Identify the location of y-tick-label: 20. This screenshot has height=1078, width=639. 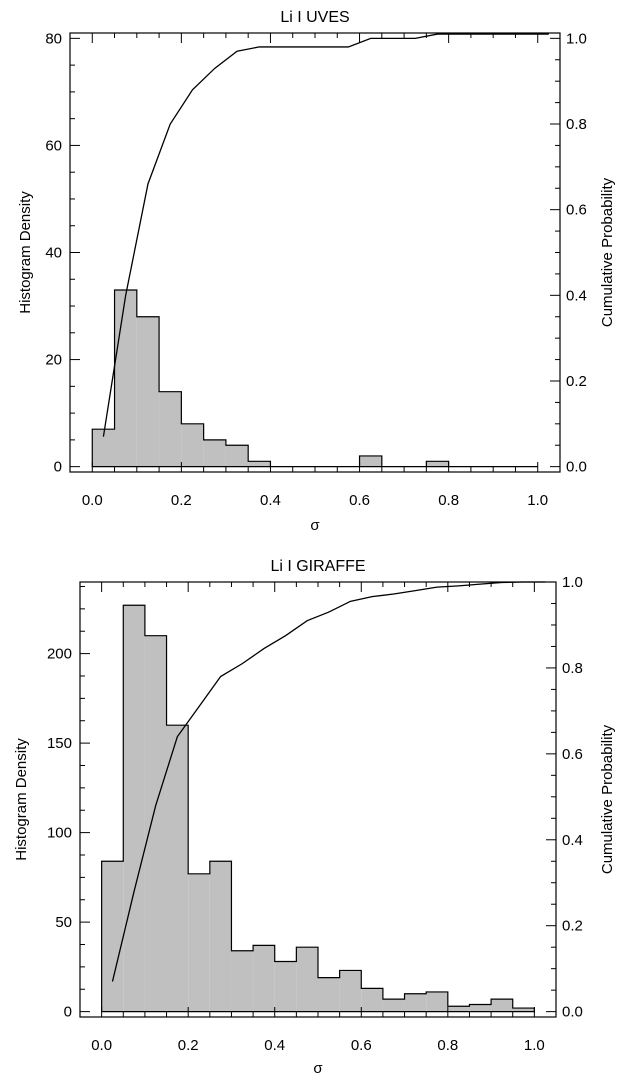
(53, 360).